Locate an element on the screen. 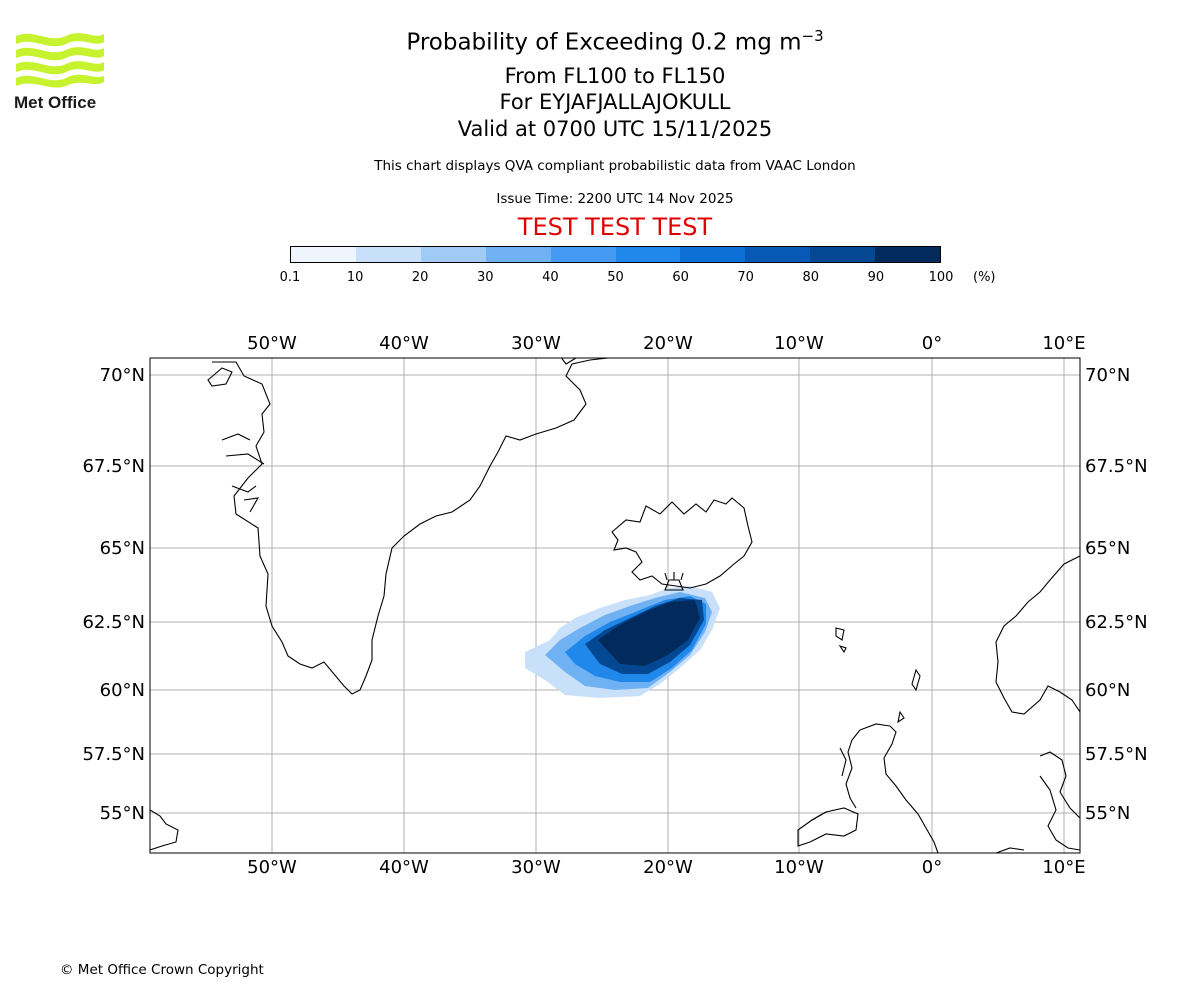 The height and width of the screenshot is (1000, 1200). lon-label-bottom: 10°W is located at coordinates (799, 867).